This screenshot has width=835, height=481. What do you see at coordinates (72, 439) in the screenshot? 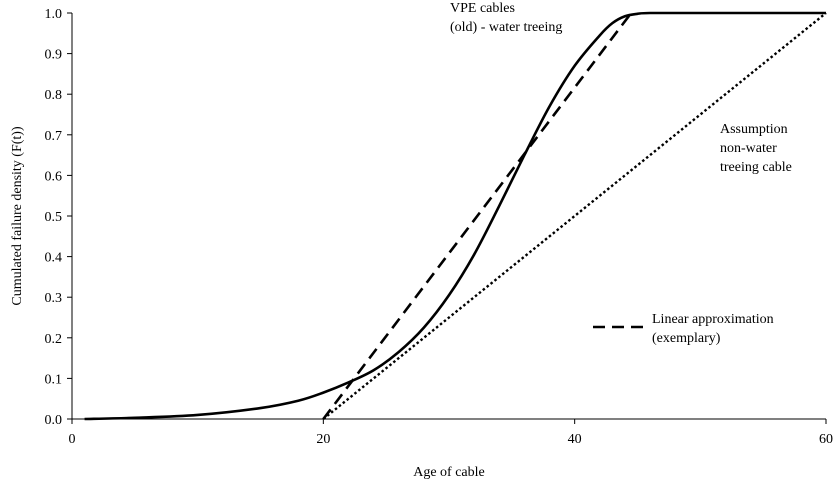
I see `x-tick-label: 0` at bounding box center [72, 439].